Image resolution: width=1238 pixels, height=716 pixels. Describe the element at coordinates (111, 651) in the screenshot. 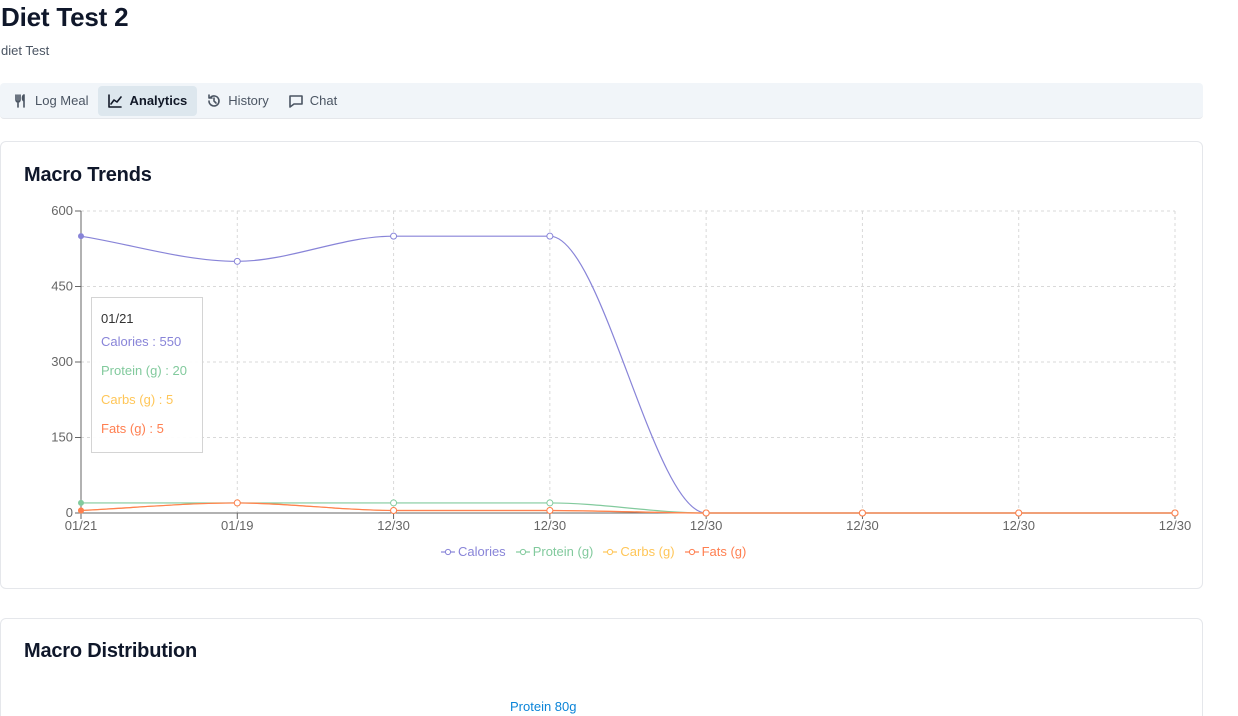

I see `card-title: Macro Distribution` at that location.